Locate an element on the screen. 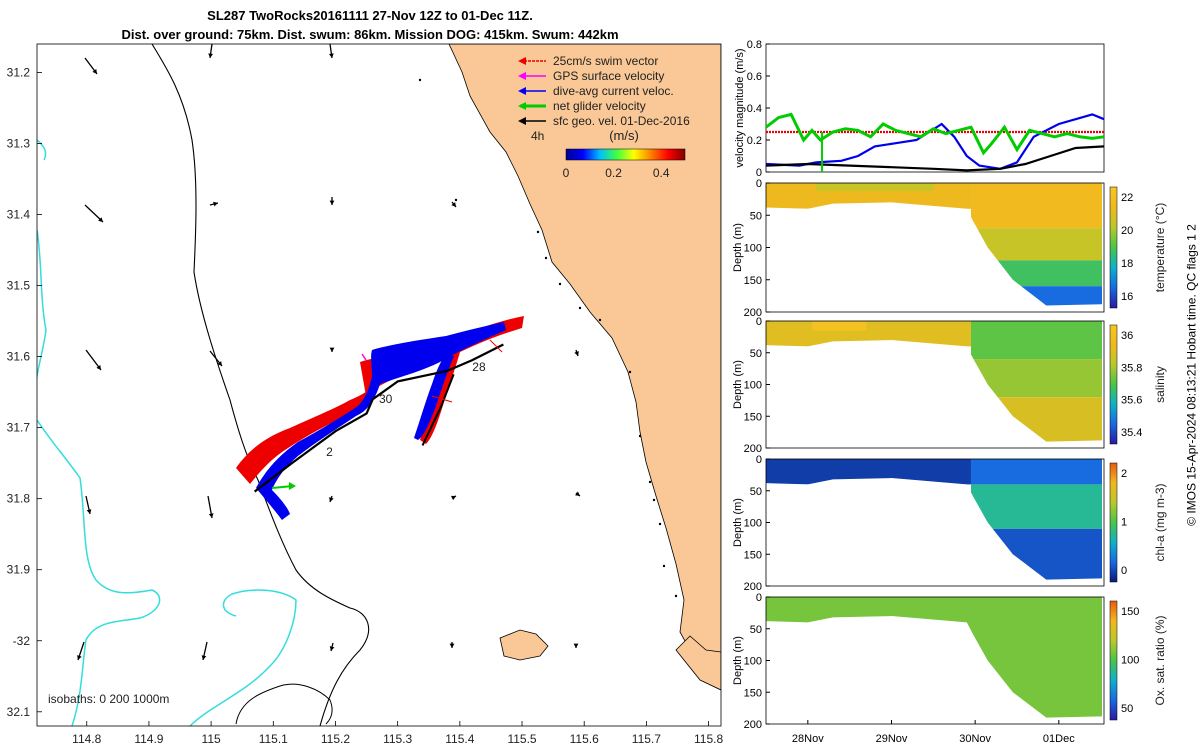 Image resolution: width=1200 pixels, height=750 pixels. velocity-series-geostrophic is located at coordinates (935, 158).